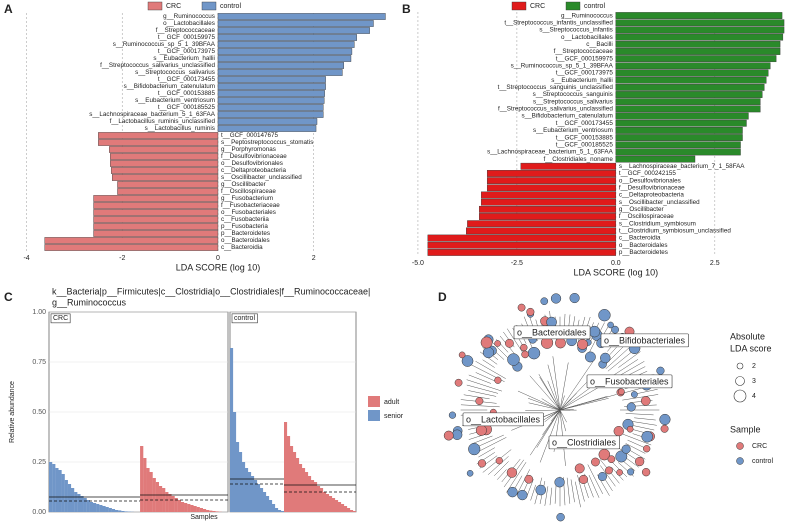 The width and height of the screenshot is (798, 522). What do you see at coordinates (169, 86) in the screenshot?
I see `category-label: s__Bifidobacterium_catenulatum` at bounding box center [169, 86].